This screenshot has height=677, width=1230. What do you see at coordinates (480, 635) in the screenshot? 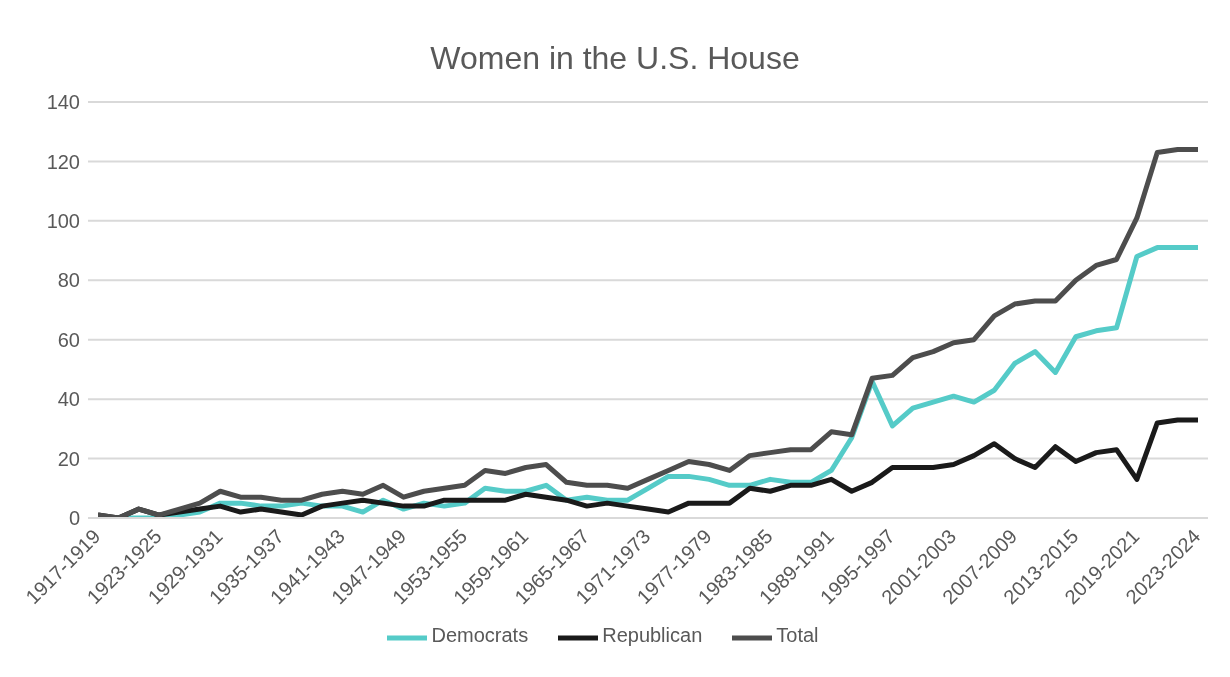
I see `legend-label: Democrats` at bounding box center [480, 635].